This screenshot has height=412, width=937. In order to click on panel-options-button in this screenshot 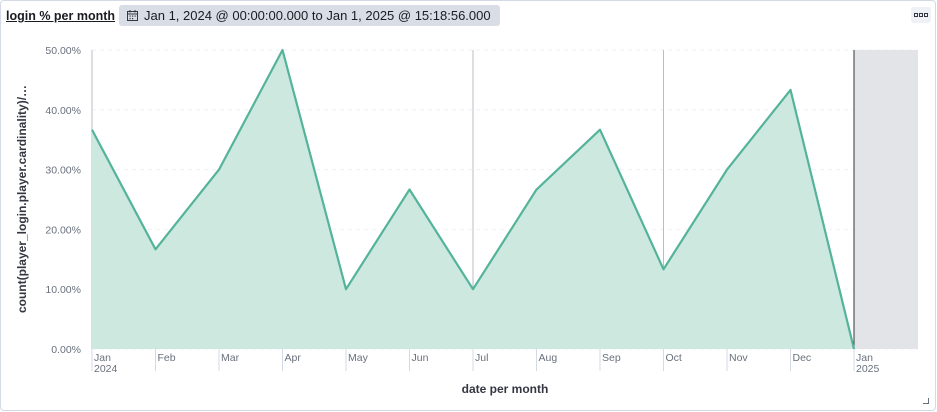, I will do `click(921, 15)`.